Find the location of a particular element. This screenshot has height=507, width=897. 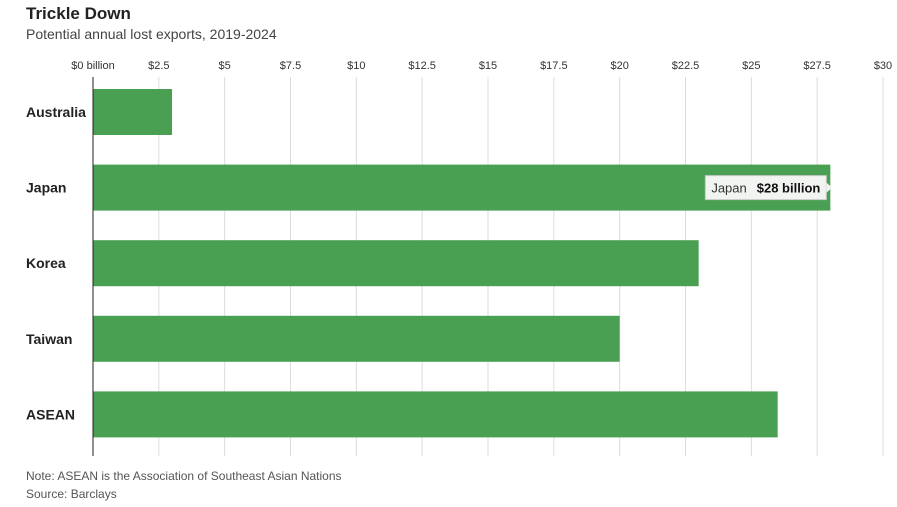

tooltip: Japan $28 billion is located at coordinates (768, 188).